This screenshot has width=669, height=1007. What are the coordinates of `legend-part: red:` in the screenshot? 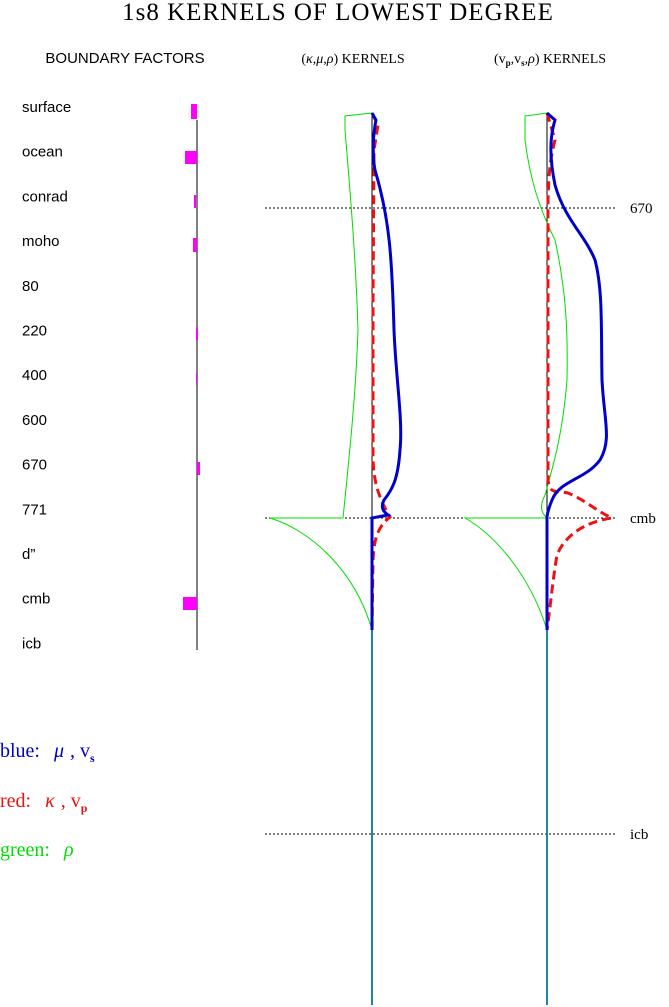 It's located at (15, 801).